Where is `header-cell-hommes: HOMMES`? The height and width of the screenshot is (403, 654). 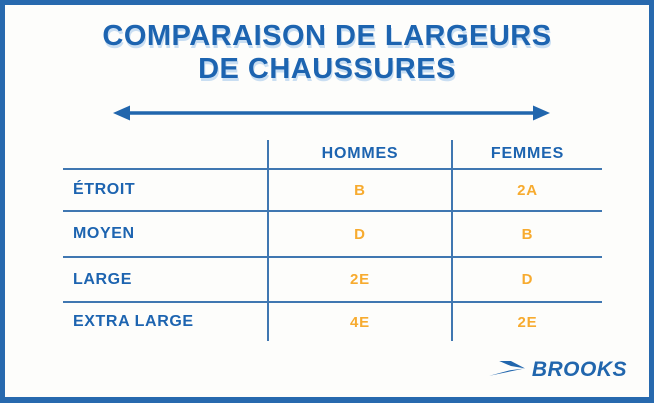
header-cell-hommes: HOMMES is located at coordinates (359, 154).